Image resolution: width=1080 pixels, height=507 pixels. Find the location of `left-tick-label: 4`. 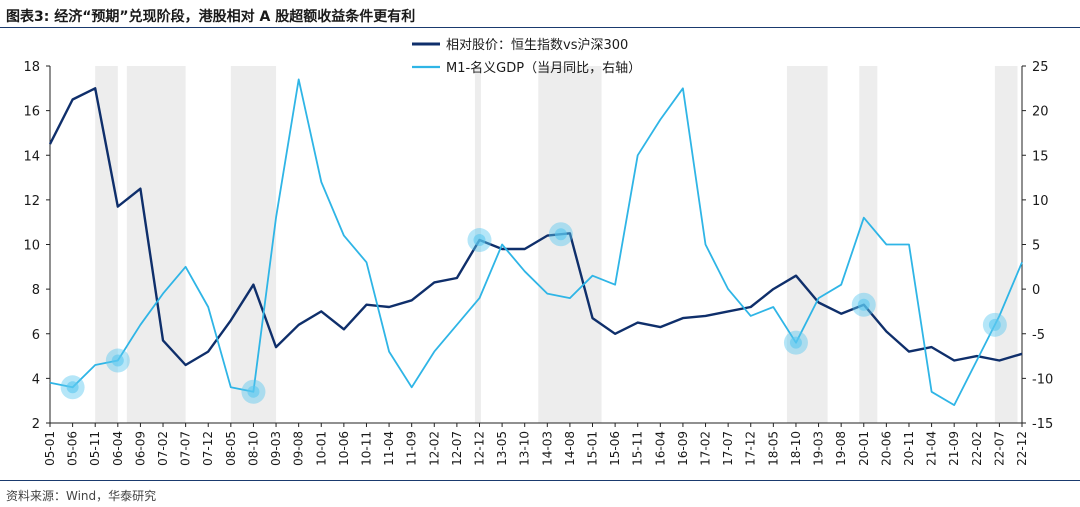

left-tick-label: 4 is located at coordinates (36, 379).